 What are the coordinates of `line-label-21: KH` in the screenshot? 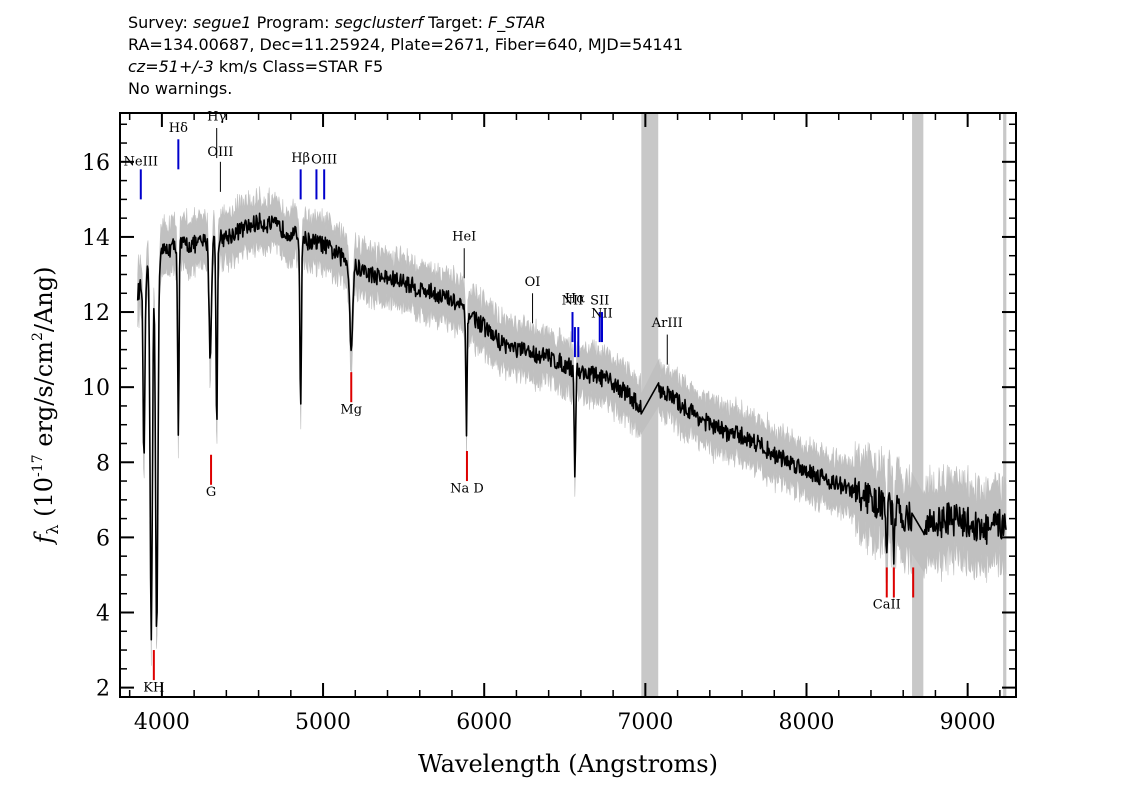 It's located at (153, 687).